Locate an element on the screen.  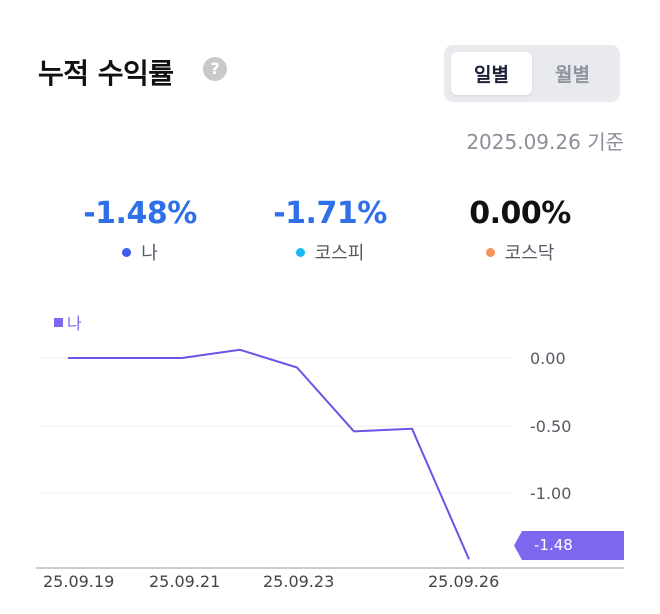
y-tick-label: 0.00 is located at coordinates (548, 358).